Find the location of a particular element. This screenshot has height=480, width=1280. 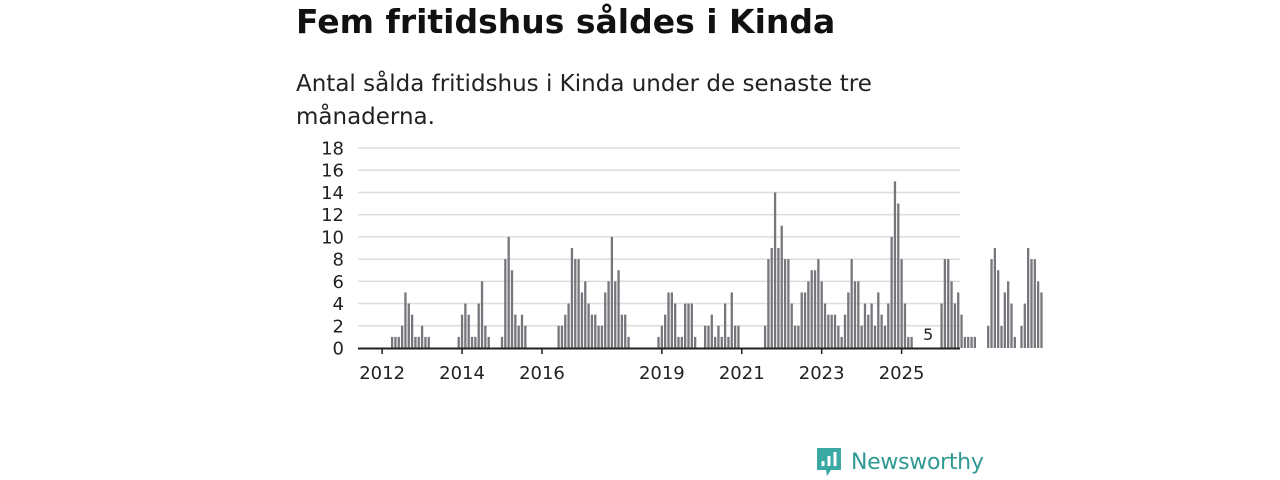

y-tick-label: 2 is located at coordinates (338, 326).